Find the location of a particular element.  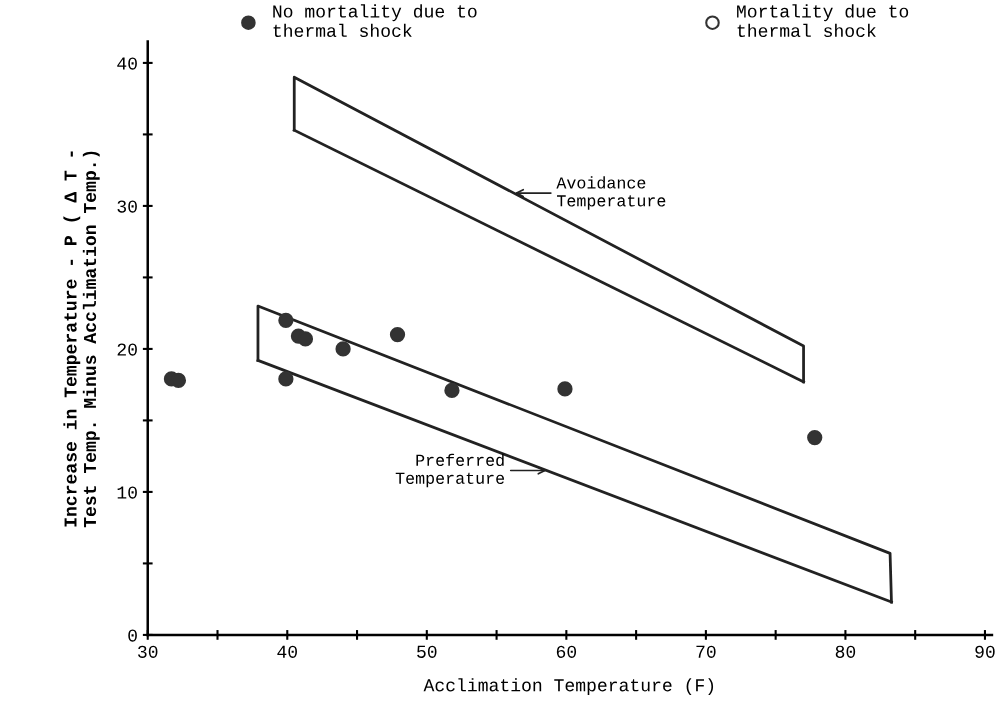

x-tick-label: 50 is located at coordinates (427, 651).